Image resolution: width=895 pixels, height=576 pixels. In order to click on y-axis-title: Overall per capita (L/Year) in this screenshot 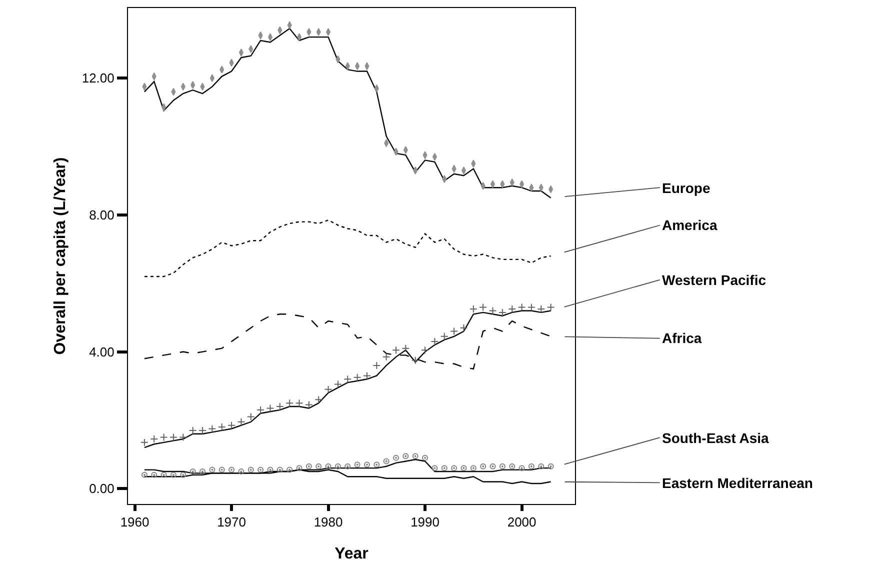, I will do `click(60, 256)`.